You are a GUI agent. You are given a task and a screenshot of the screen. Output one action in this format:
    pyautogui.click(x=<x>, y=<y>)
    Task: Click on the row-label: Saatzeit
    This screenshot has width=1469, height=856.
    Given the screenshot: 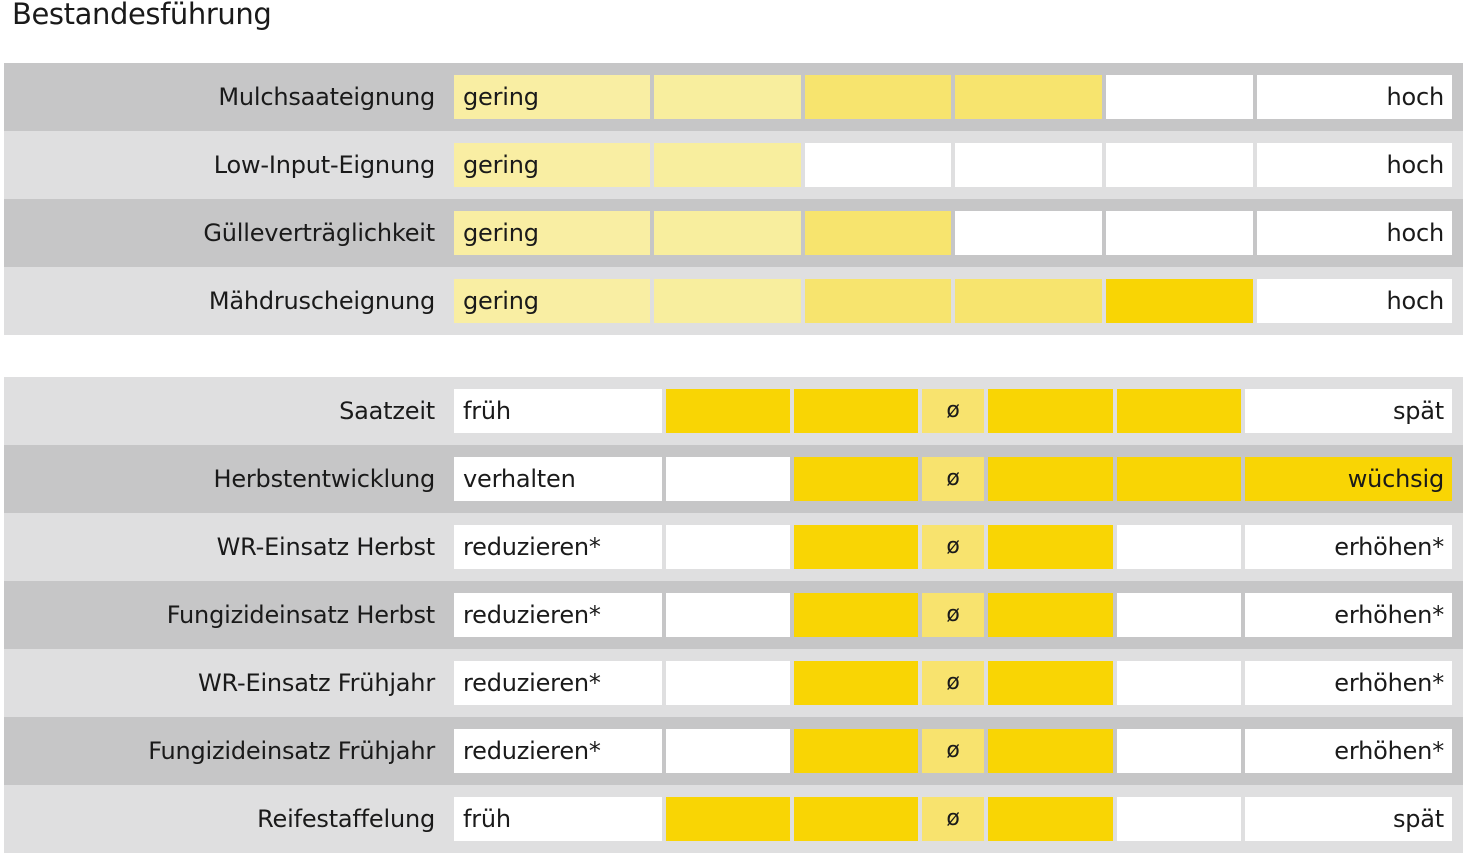 What is the action you would take?
    pyautogui.click(x=387, y=411)
    